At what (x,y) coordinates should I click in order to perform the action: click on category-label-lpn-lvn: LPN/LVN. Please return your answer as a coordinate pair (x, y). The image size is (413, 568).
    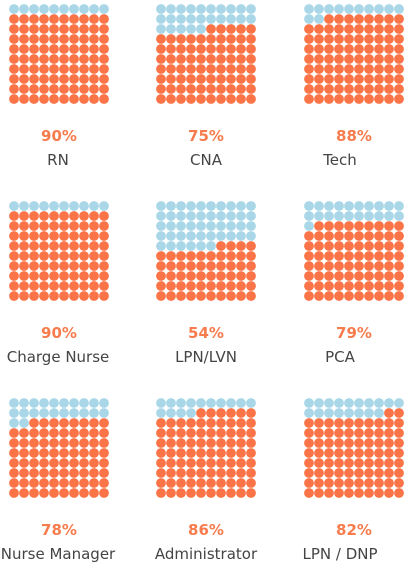
    Looking at the image, I should click on (206, 357).